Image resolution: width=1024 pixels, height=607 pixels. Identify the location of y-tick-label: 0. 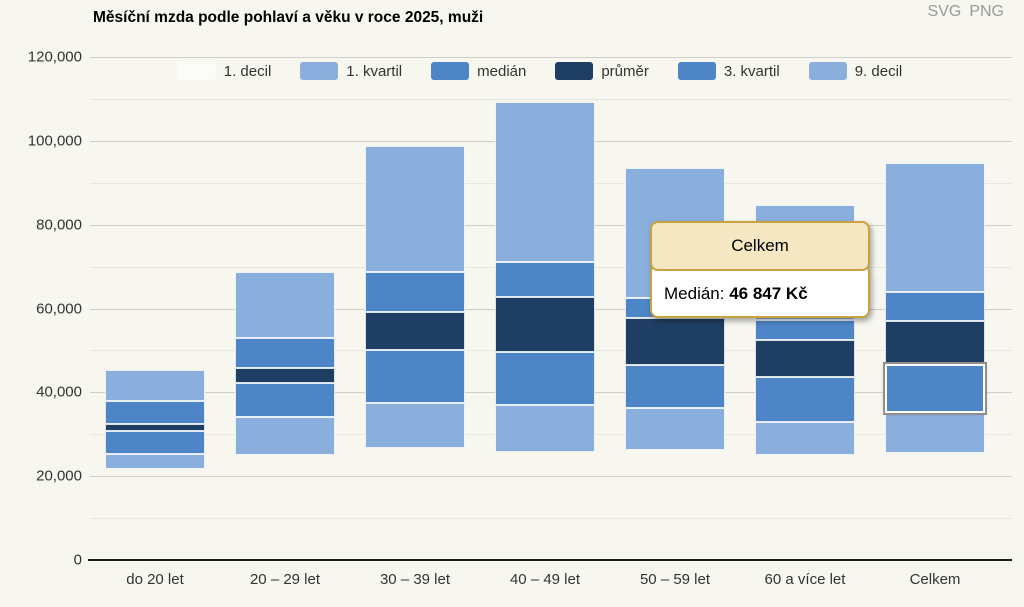
(77, 560).